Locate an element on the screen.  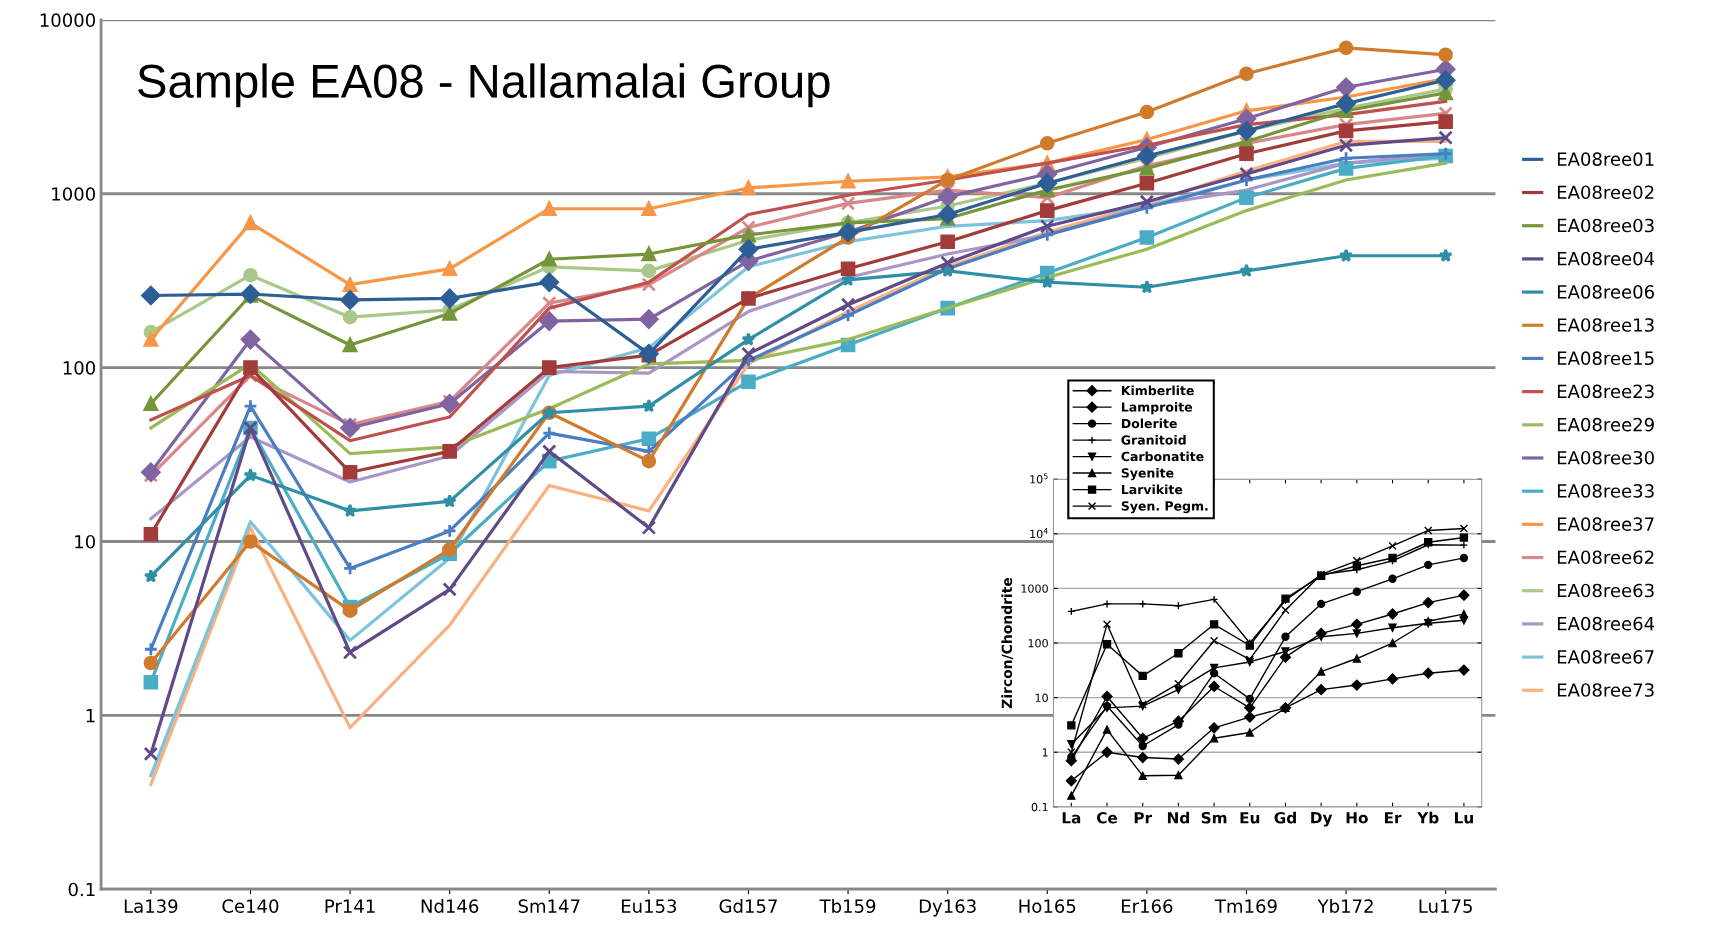
legend-label: EA08ree23 is located at coordinates (1605, 391).